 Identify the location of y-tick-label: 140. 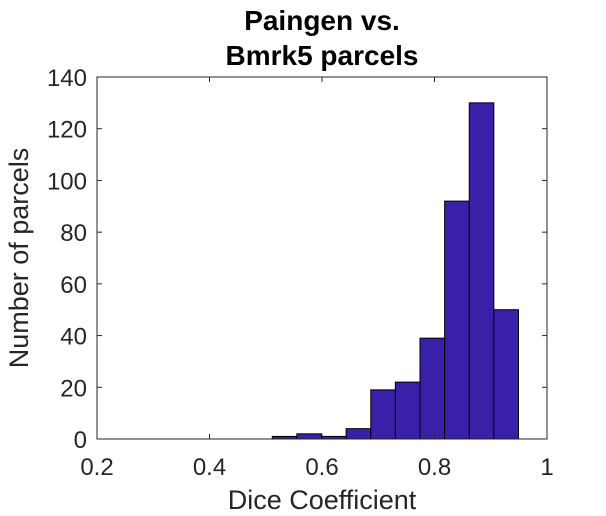
(67, 78).